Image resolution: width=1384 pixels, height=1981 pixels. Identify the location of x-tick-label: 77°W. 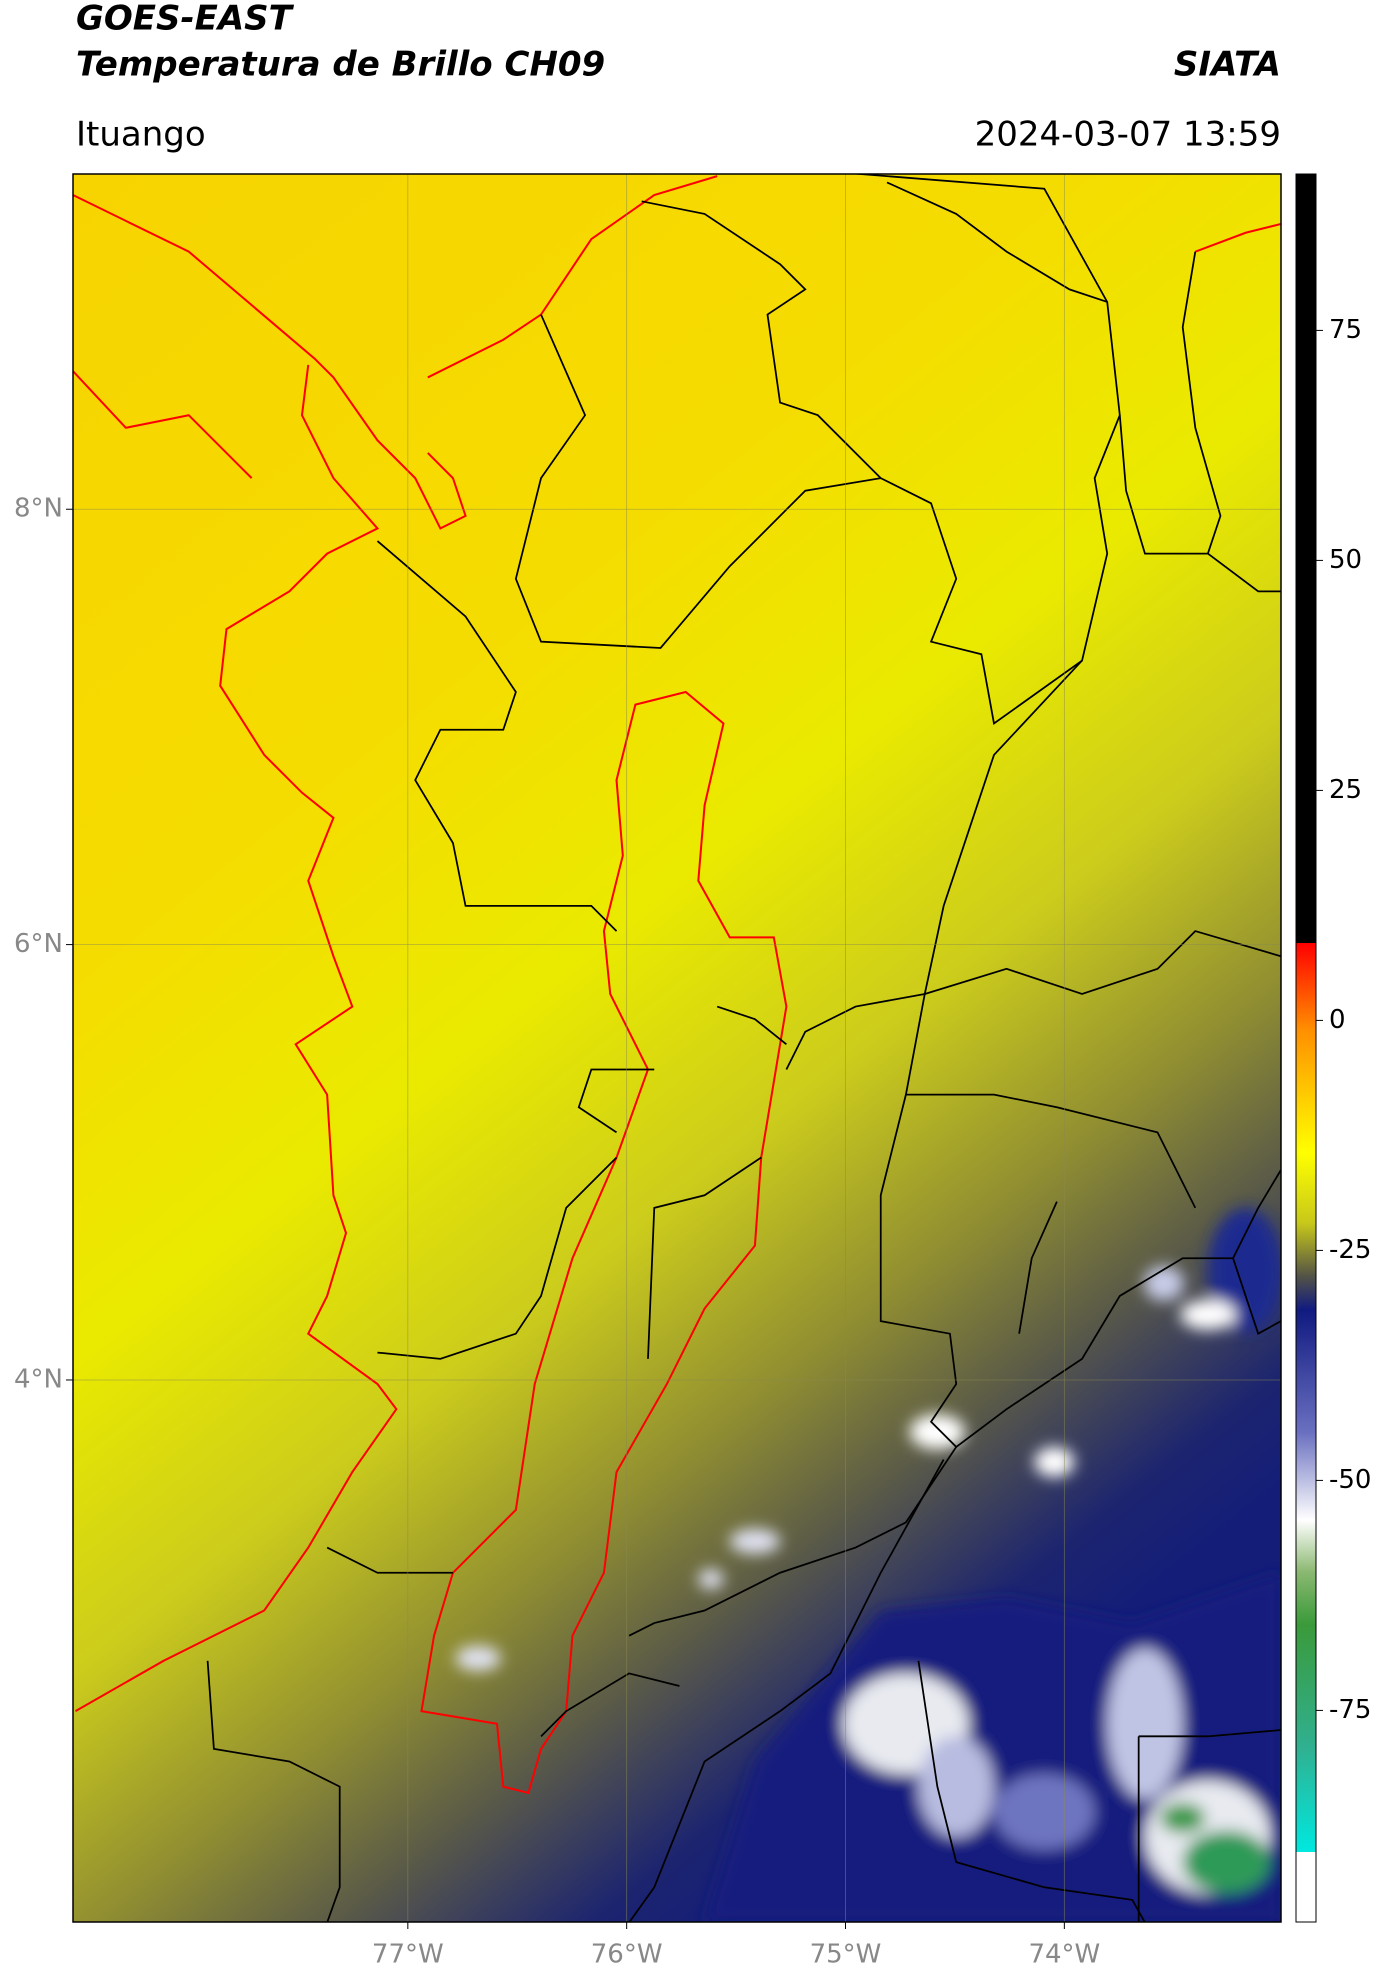
(408, 1955).